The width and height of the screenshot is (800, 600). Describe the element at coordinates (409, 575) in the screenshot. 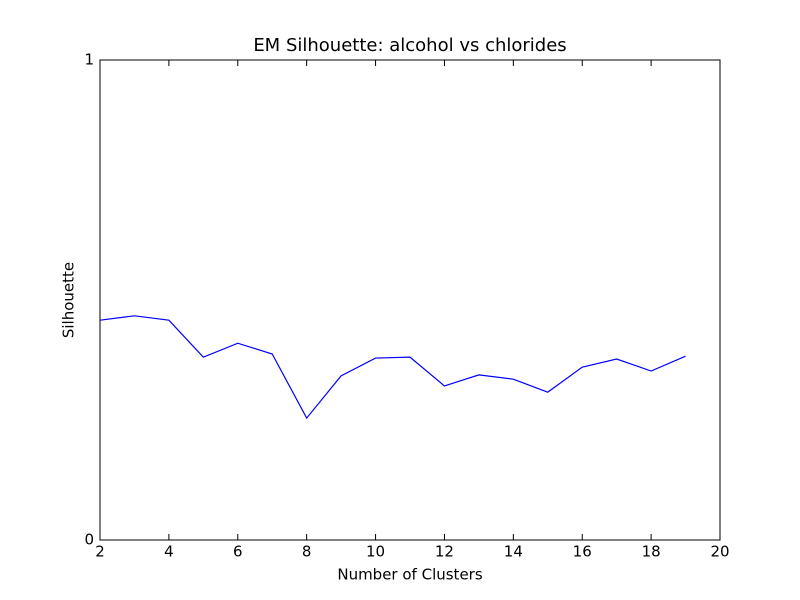

I see `x-axis-label: Number of Clusters` at that location.